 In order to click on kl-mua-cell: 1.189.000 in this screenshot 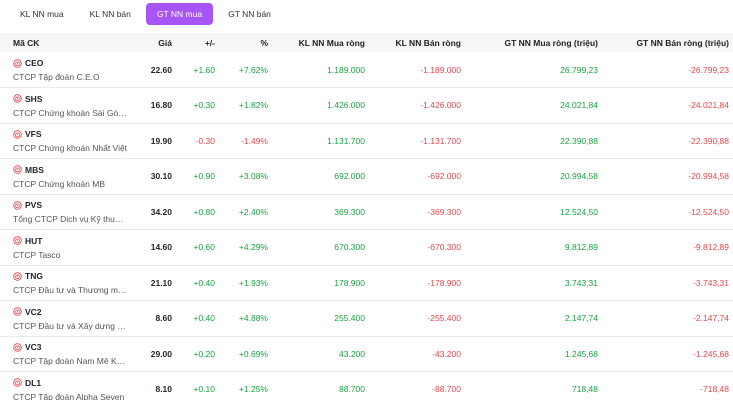, I will do `click(346, 69)`.